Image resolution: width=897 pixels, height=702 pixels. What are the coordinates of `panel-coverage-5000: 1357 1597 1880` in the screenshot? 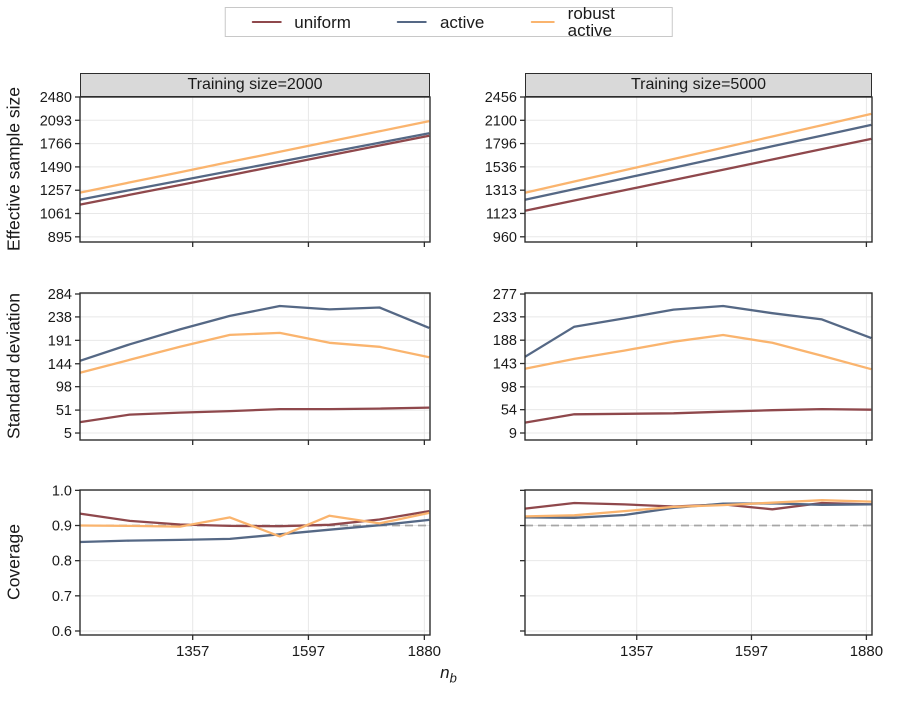 It's located at (701, 574).